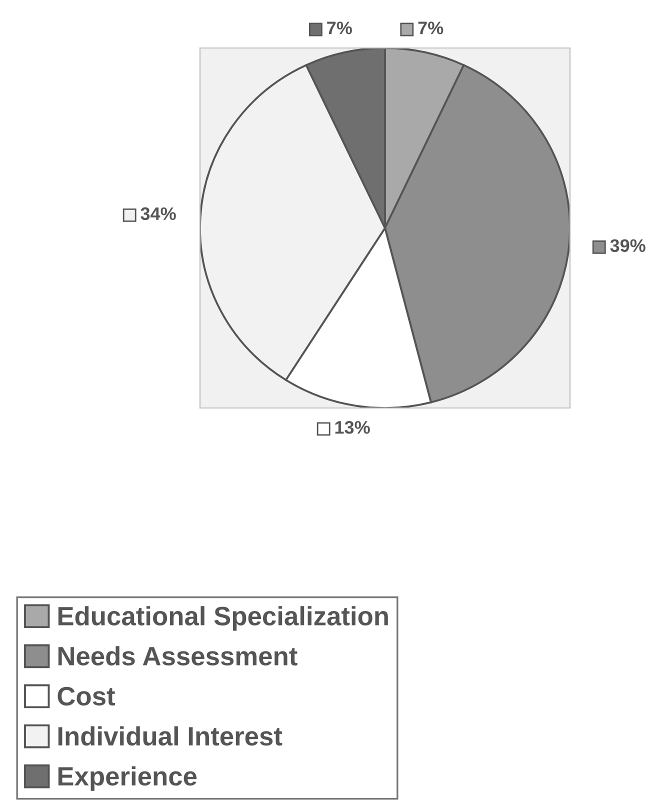  What do you see at coordinates (158, 213) in the screenshot?
I see `data-label: 34%` at bounding box center [158, 213].